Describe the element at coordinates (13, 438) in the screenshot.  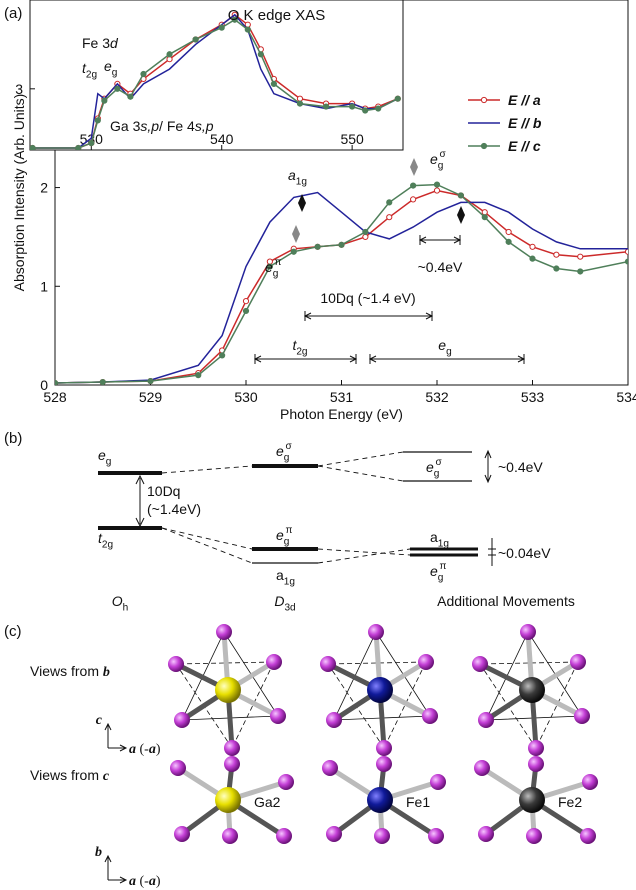
I see `panel-label: (b)` at that location.